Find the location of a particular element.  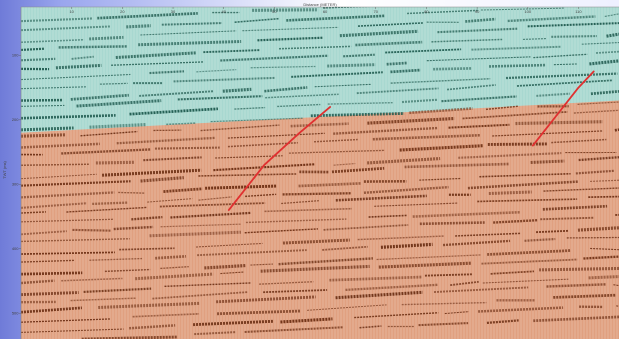

x-tick-label: 30 is located at coordinates (173, 11).